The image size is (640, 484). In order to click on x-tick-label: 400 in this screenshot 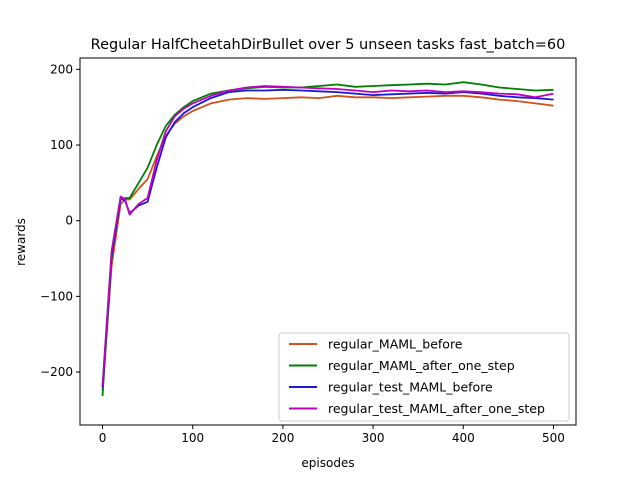, I will do `click(463, 438)`.